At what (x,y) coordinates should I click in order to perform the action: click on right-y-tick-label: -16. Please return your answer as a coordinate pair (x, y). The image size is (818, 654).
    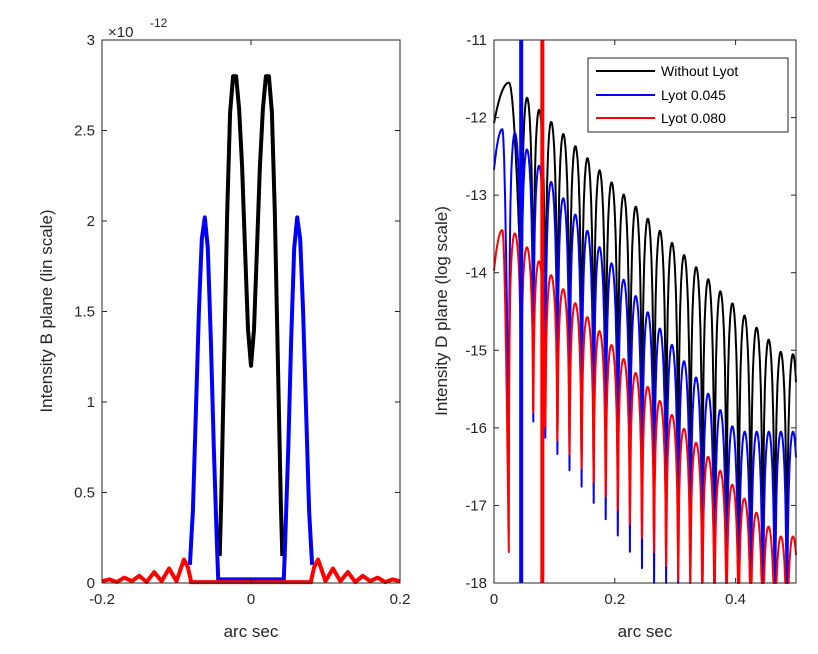
    Looking at the image, I should click on (476, 428).